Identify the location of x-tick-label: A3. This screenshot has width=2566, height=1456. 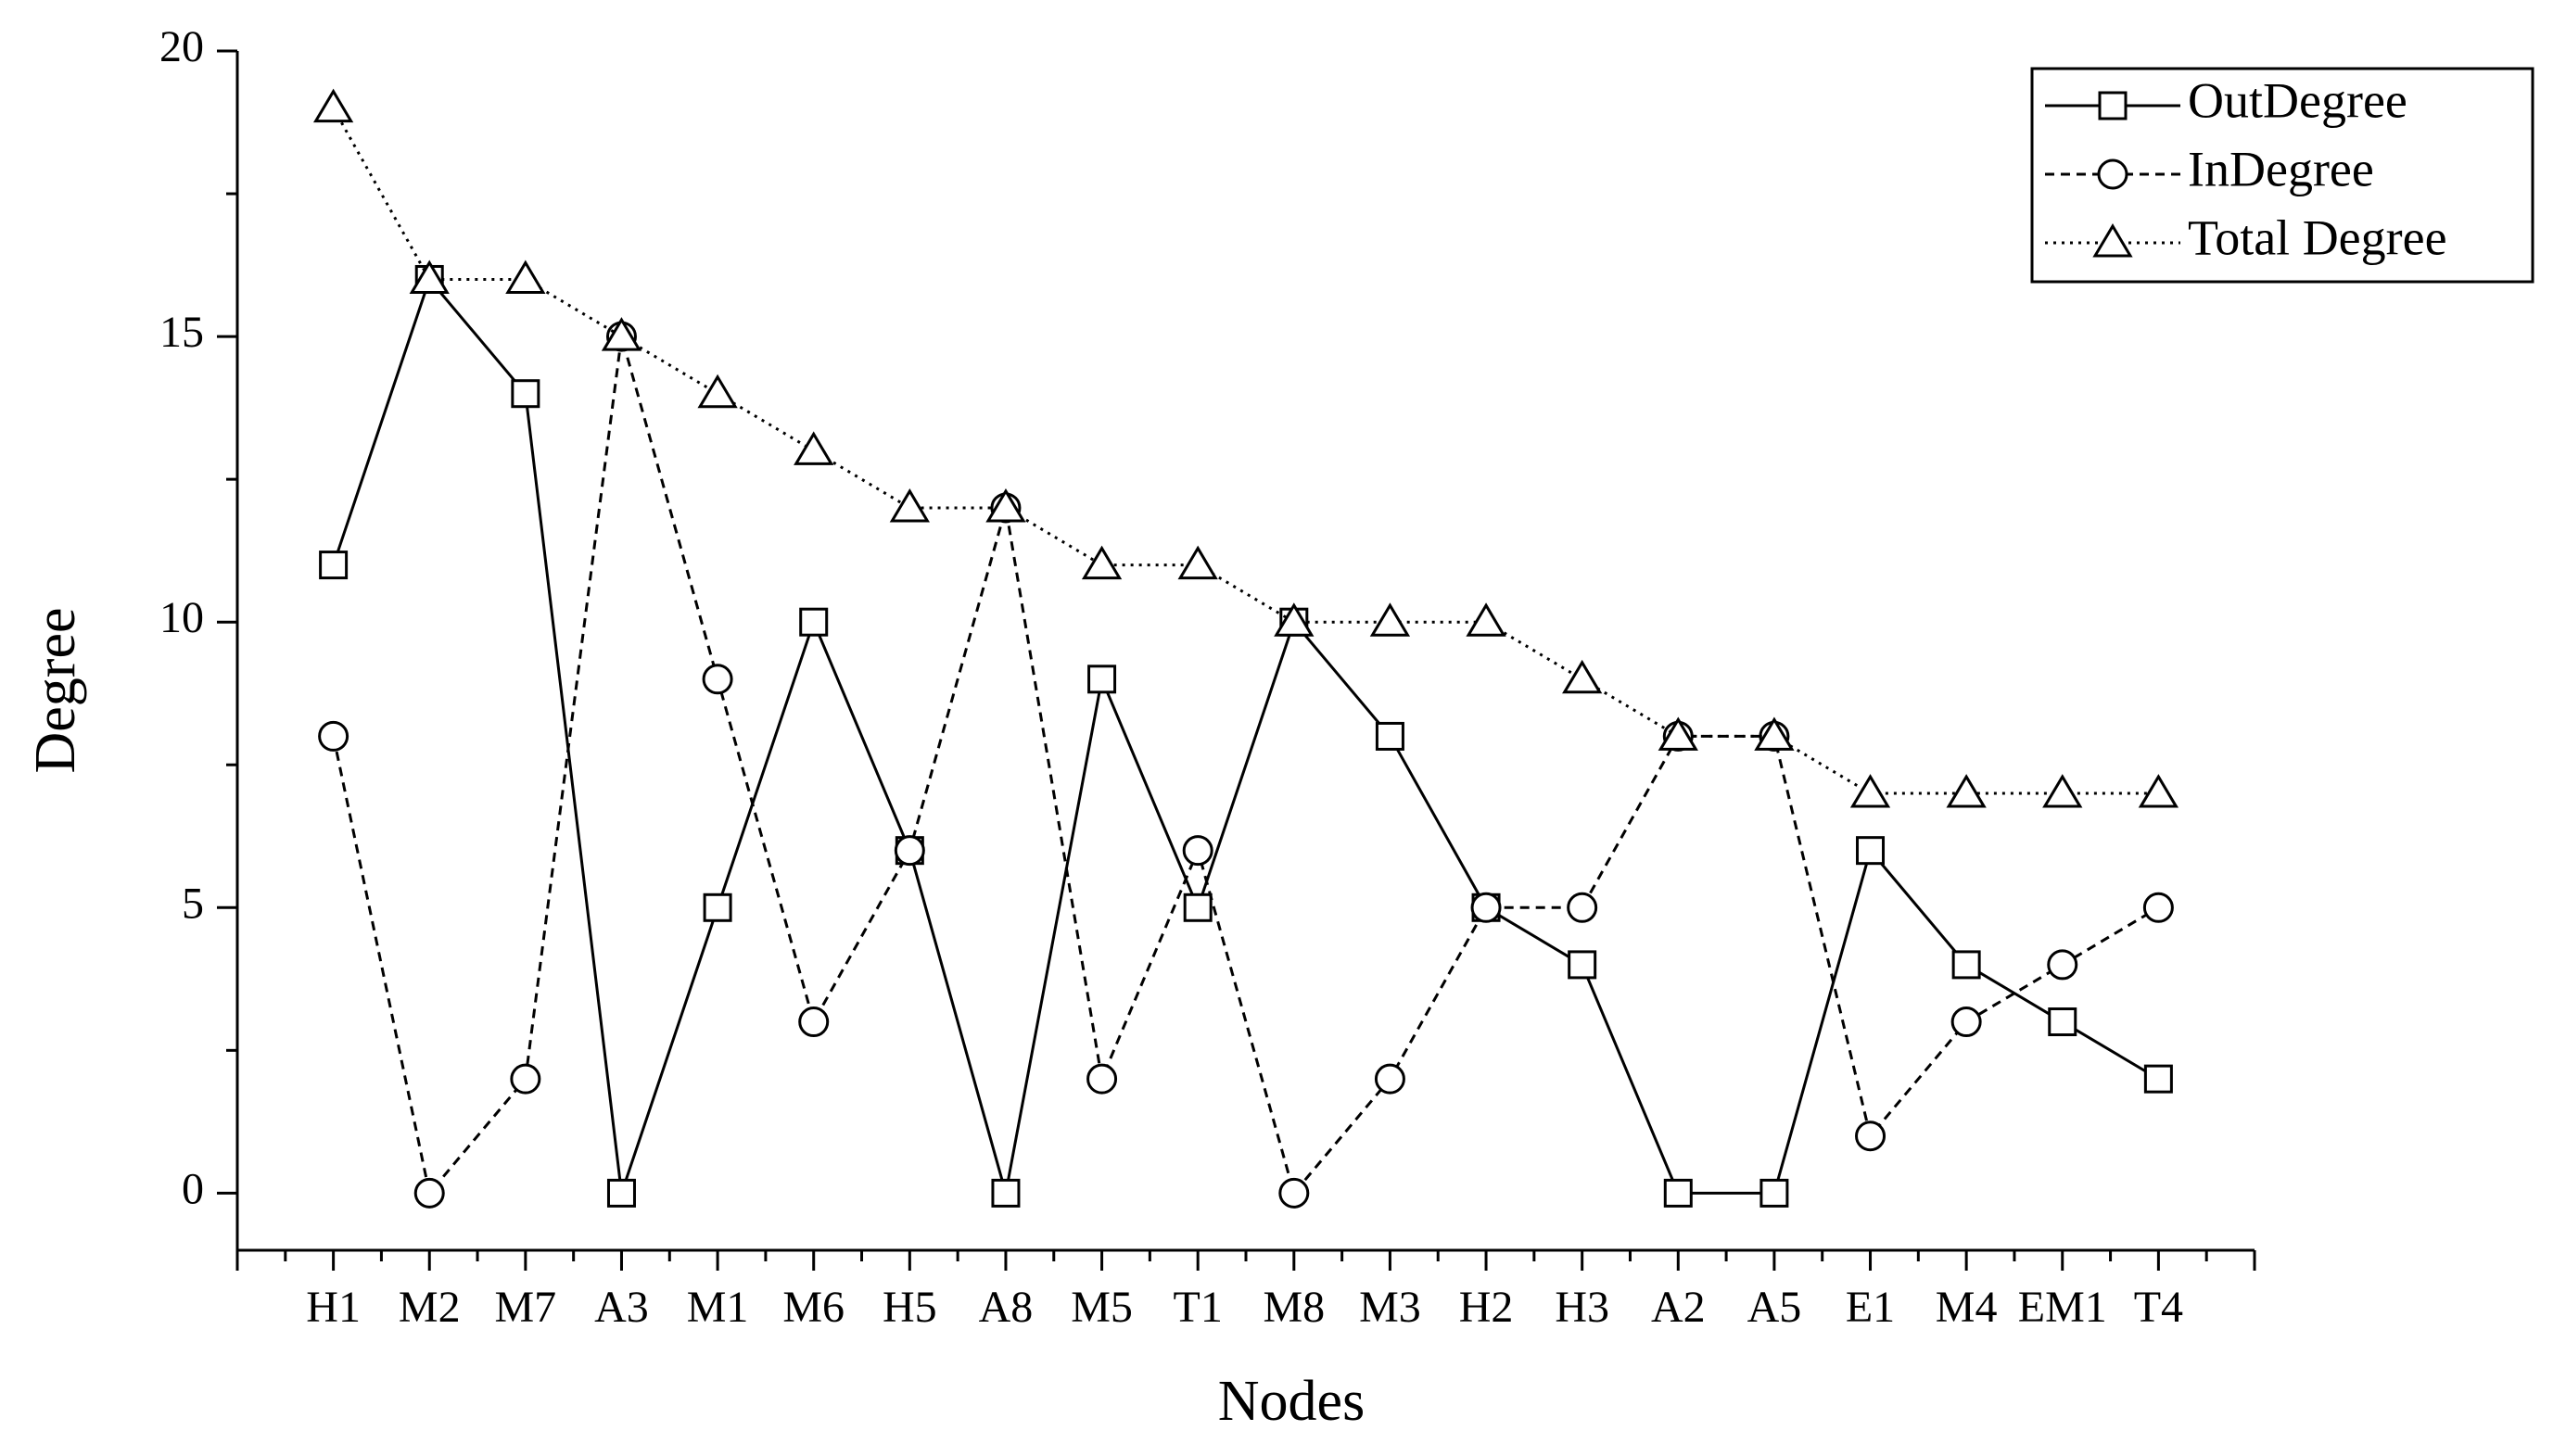
(621, 1307).